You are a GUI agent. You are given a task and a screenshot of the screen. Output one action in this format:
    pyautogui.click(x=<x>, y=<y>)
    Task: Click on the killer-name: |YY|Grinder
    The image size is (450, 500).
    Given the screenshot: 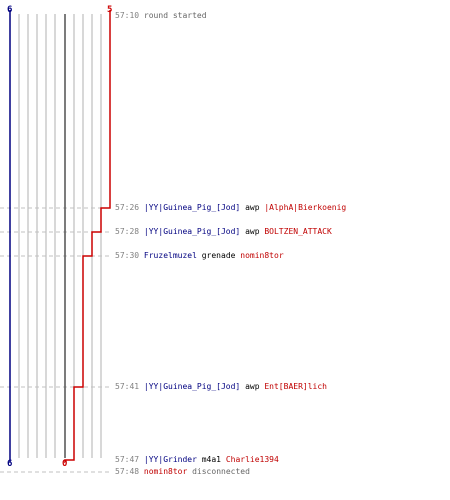 What is the action you would take?
    pyautogui.click(x=170, y=459)
    